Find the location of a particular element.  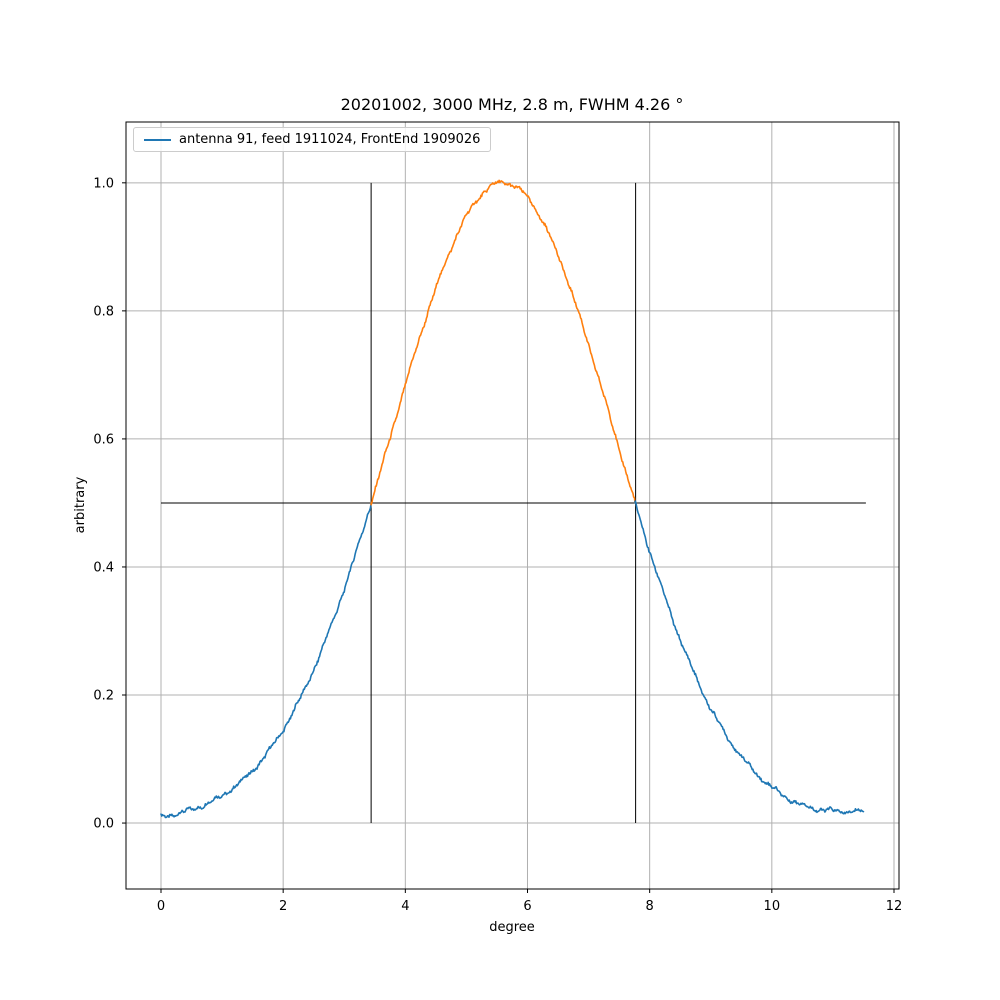

x-tick-label: 10 is located at coordinates (772, 906).